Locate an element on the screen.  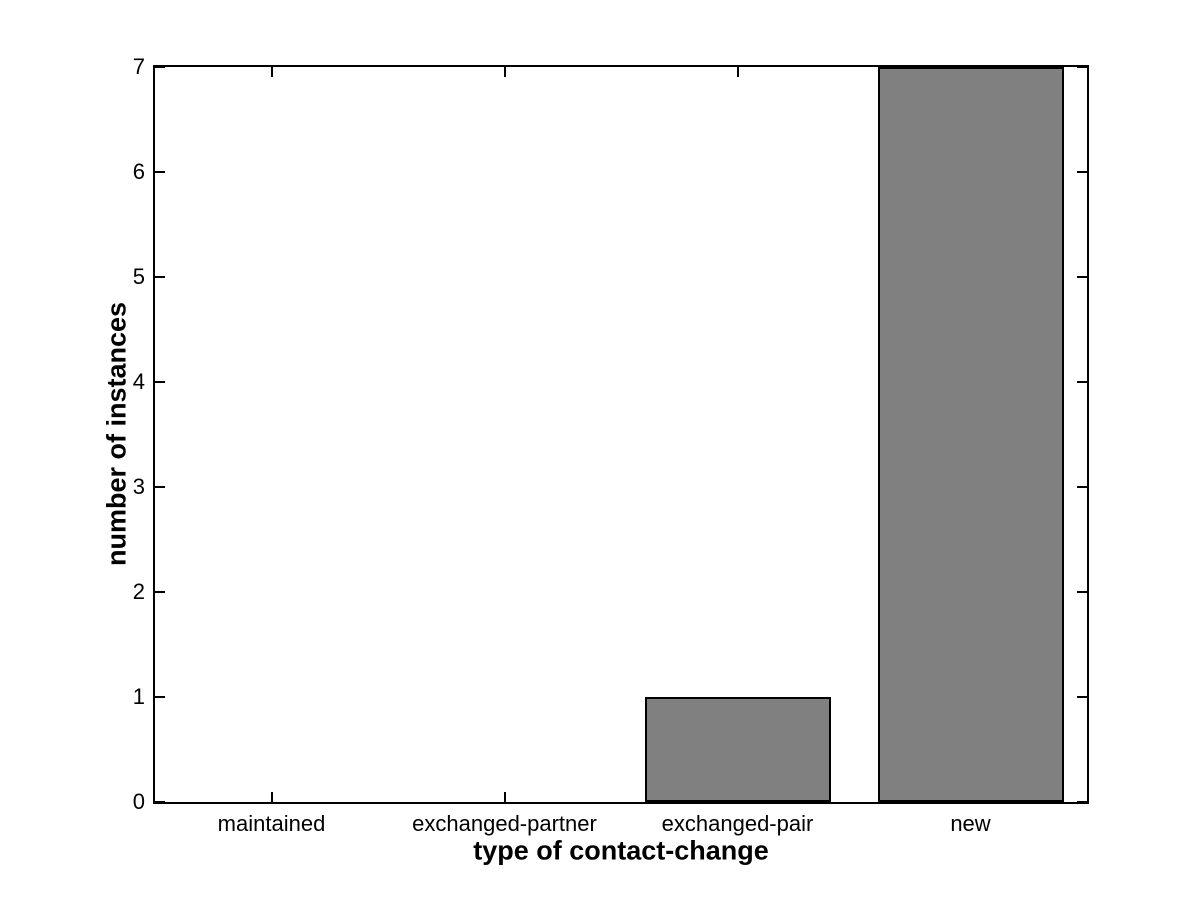
y-tick-label: 6 is located at coordinates (138, 171).